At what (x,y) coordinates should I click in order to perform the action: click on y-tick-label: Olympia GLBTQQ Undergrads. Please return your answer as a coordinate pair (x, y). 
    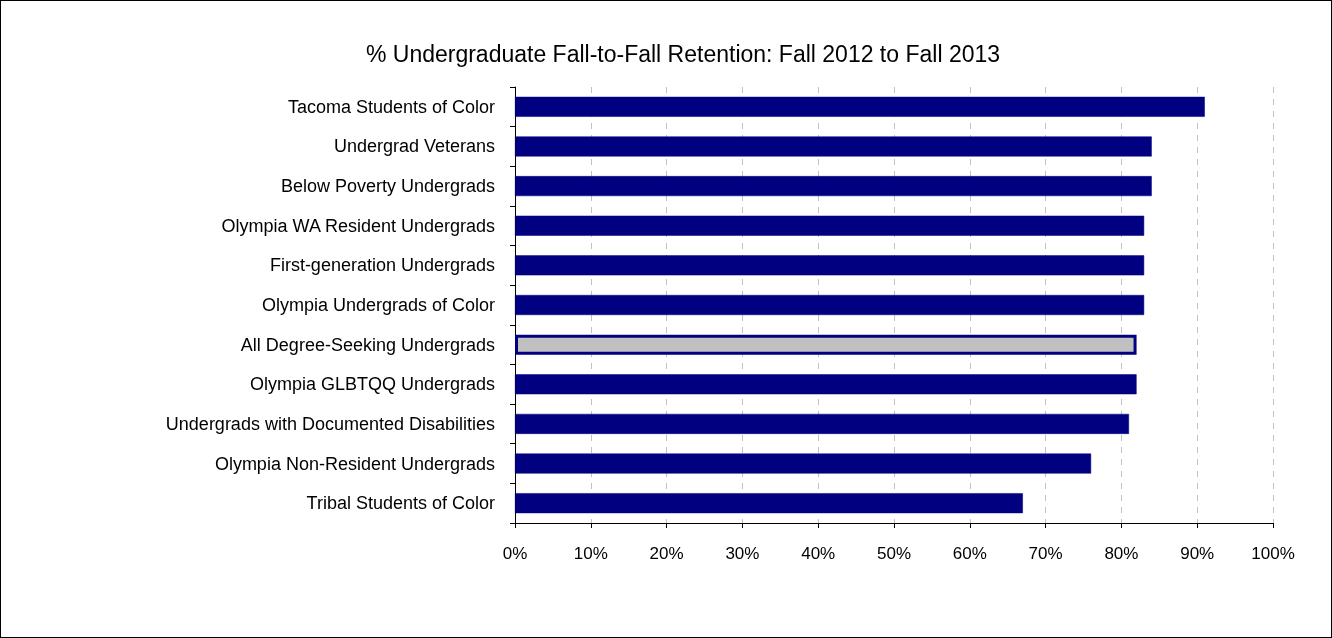
    Looking at the image, I should click on (372, 384).